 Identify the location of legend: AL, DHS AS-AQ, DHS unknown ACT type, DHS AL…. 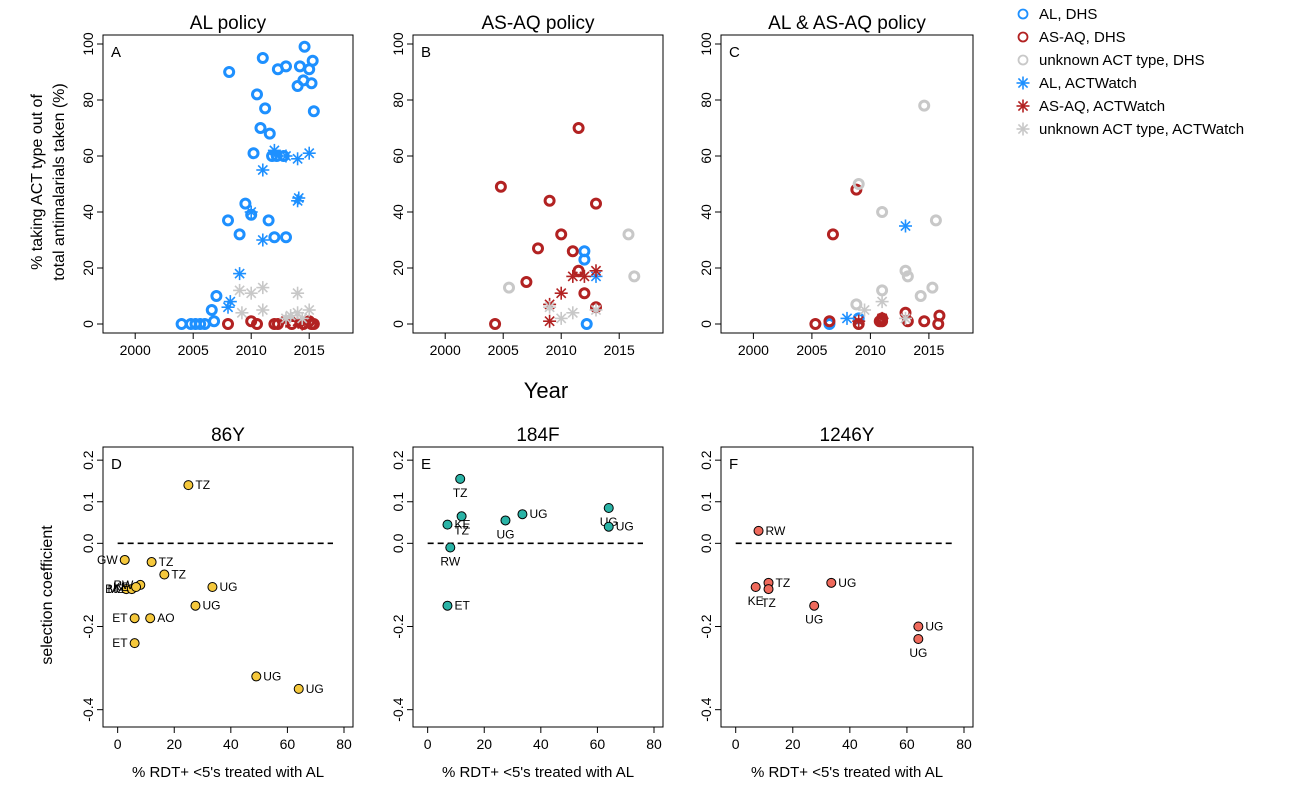
(1130, 72).